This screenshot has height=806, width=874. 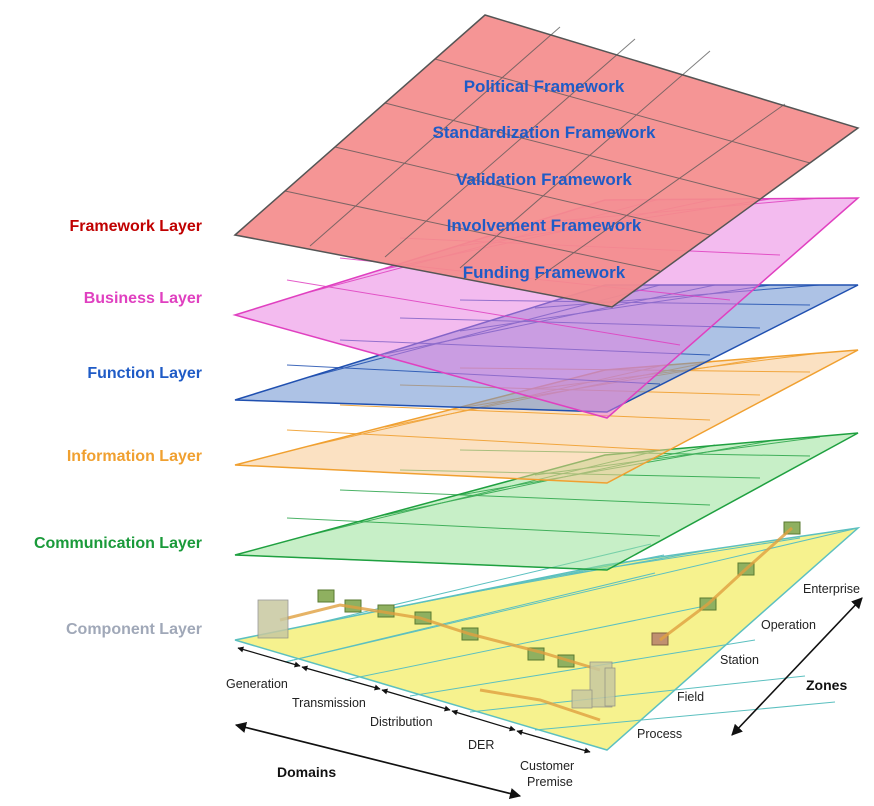 What do you see at coordinates (329, 703) in the screenshot?
I see `domain-transmission: Transmission` at bounding box center [329, 703].